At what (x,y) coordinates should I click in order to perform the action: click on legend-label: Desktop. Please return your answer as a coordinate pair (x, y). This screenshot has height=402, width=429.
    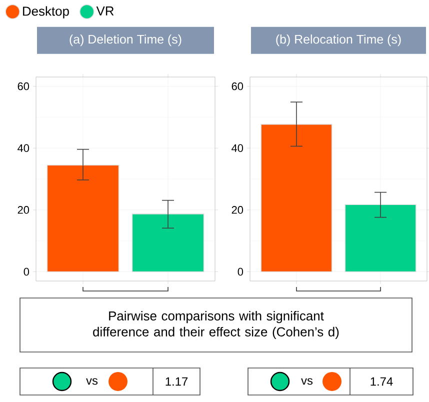
    Looking at the image, I should click on (46, 12).